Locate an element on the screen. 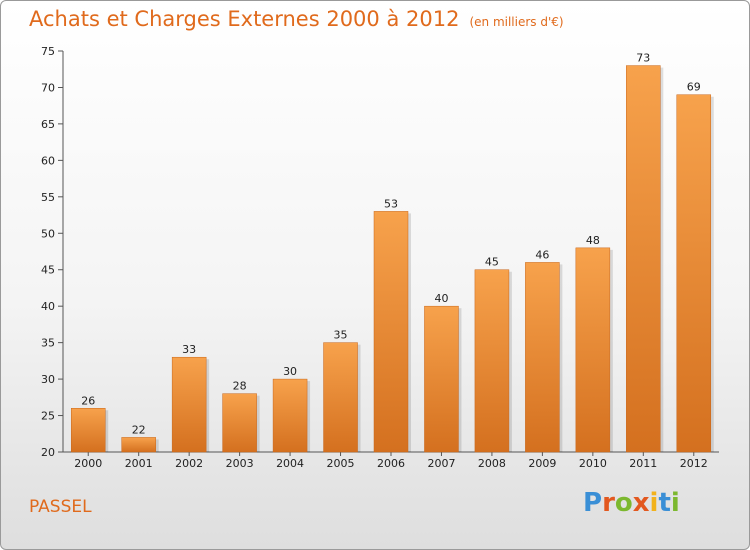 The height and width of the screenshot is (550, 750). data-label: 46 is located at coordinates (542, 254).